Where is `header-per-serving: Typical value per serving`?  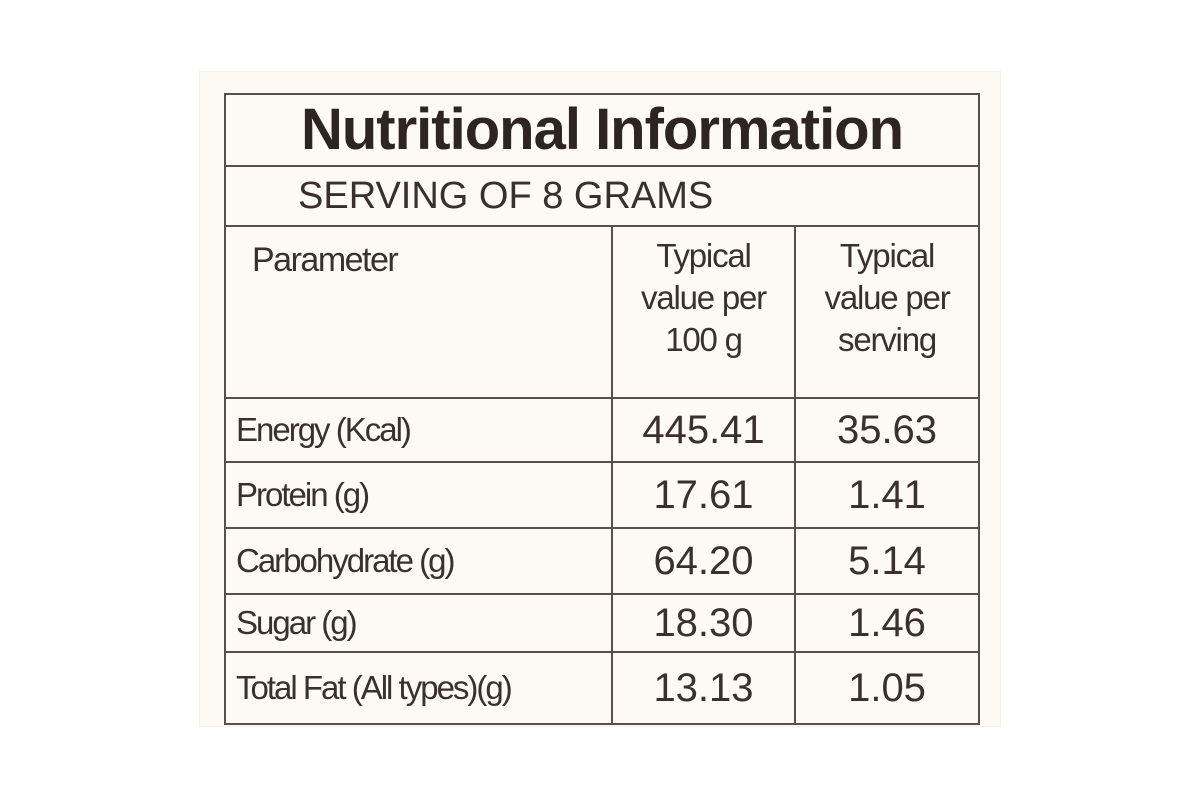 header-per-serving: Typical value per serving is located at coordinates (887, 312).